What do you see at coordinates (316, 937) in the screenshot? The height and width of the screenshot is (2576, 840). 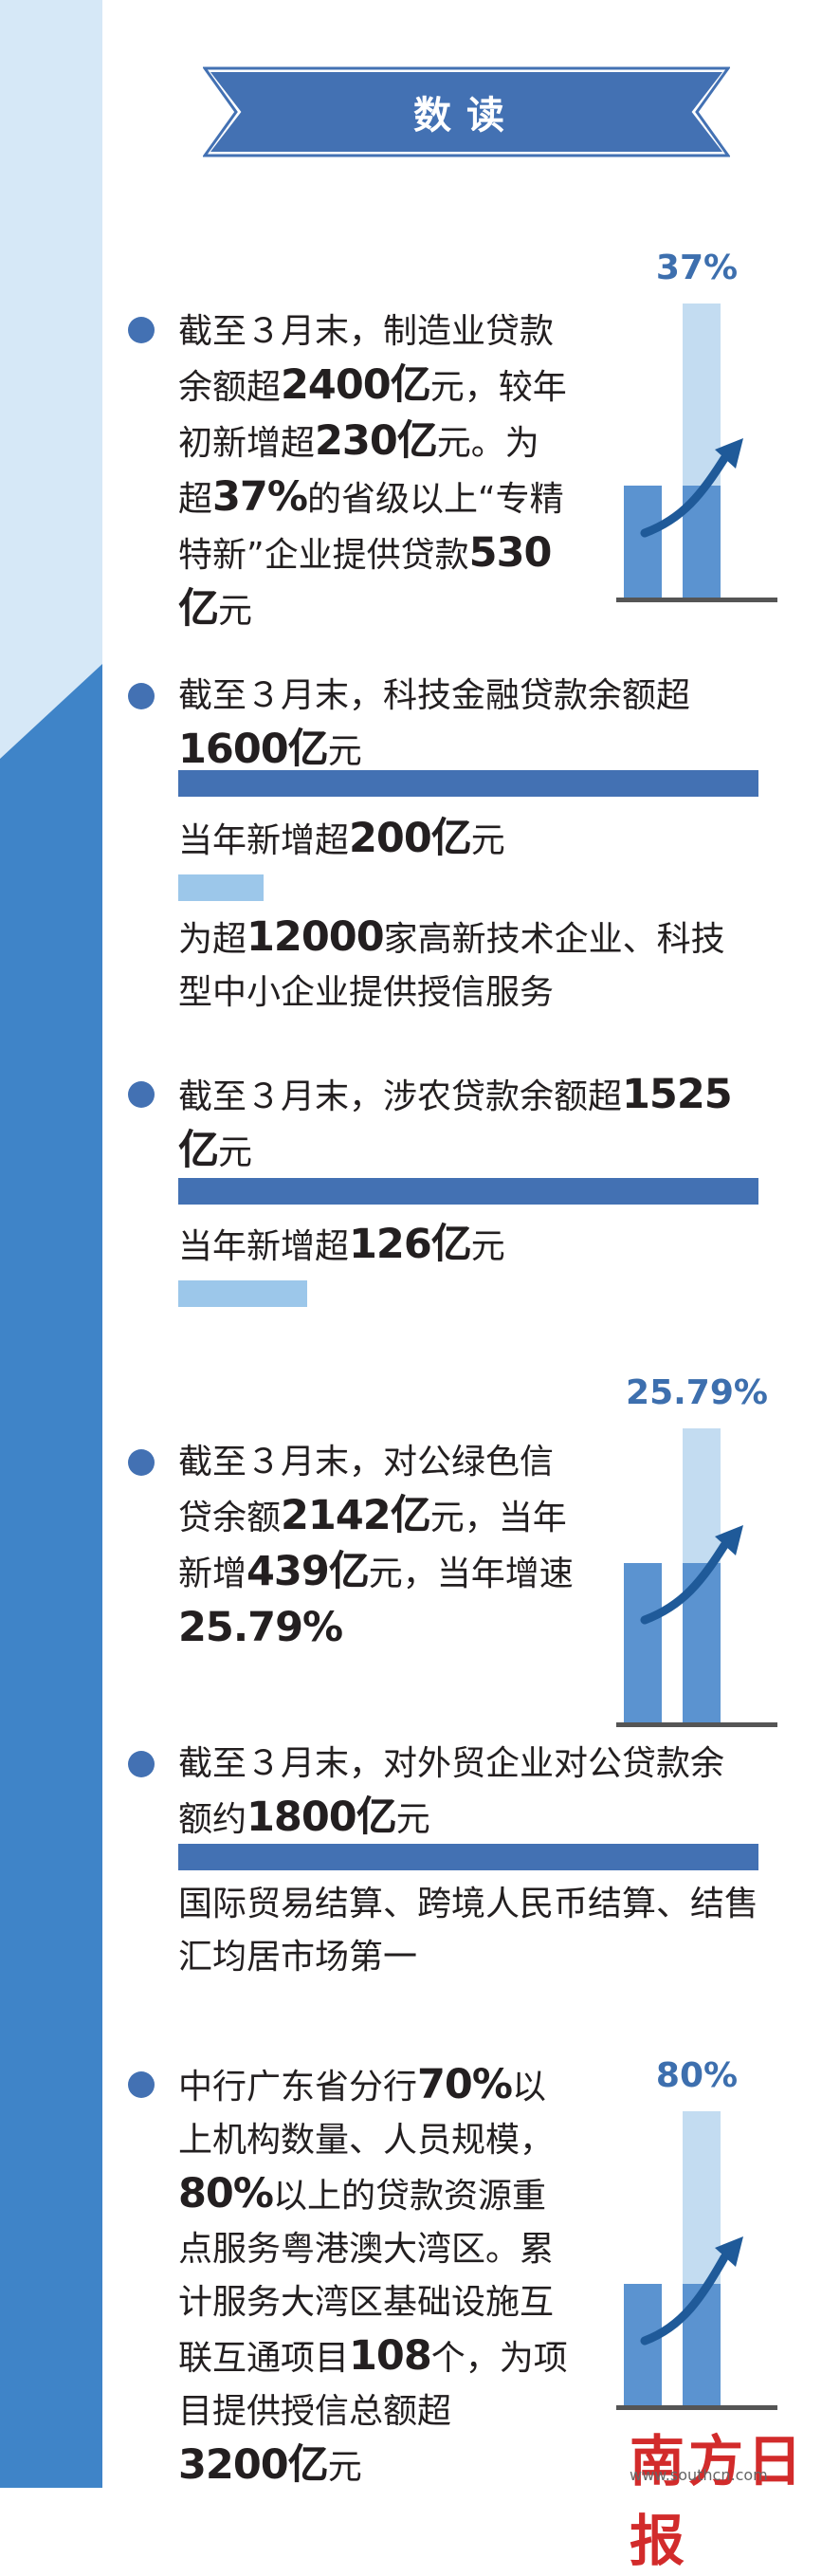 I see `highlight-number: 12000` at bounding box center [316, 937].